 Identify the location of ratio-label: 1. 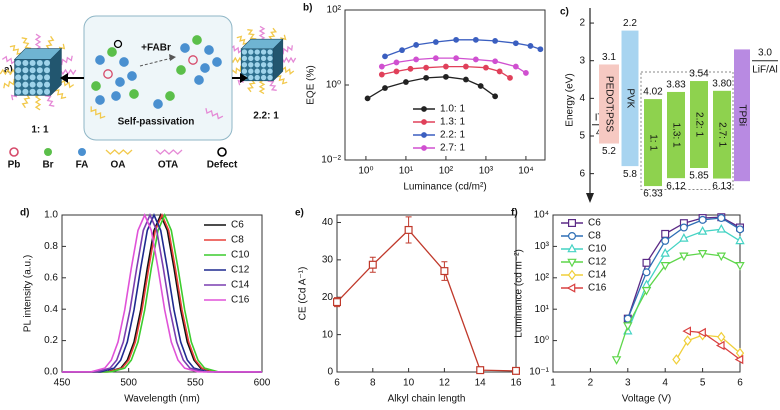
(40, 130).